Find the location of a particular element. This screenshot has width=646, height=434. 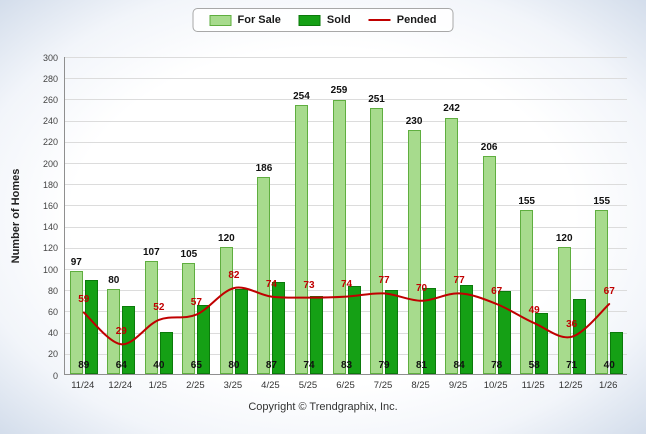

y-tick-label: 60 is located at coordinates (52, 311).